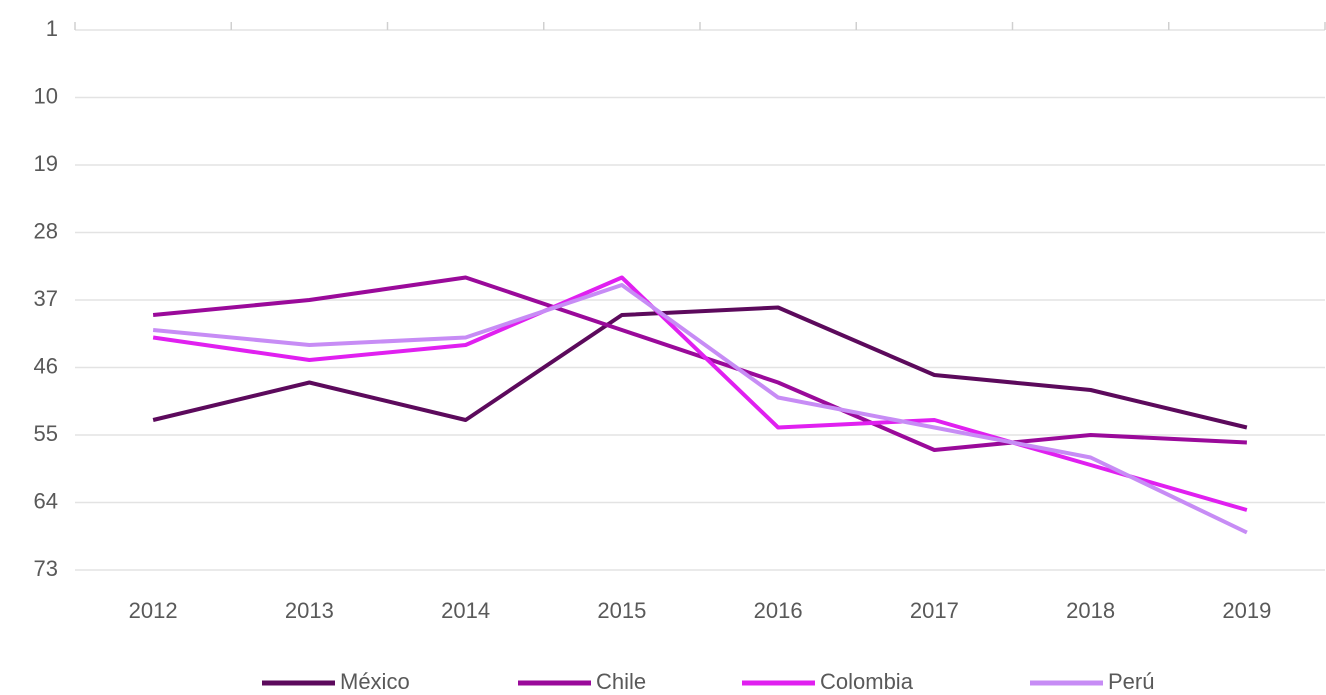 The height and width of the screenshot is (695, 1326). What do you see at coordinates (46, 500) in the screenshot?
I see `y-tick-label: 64` at bounding box center [46, 500].